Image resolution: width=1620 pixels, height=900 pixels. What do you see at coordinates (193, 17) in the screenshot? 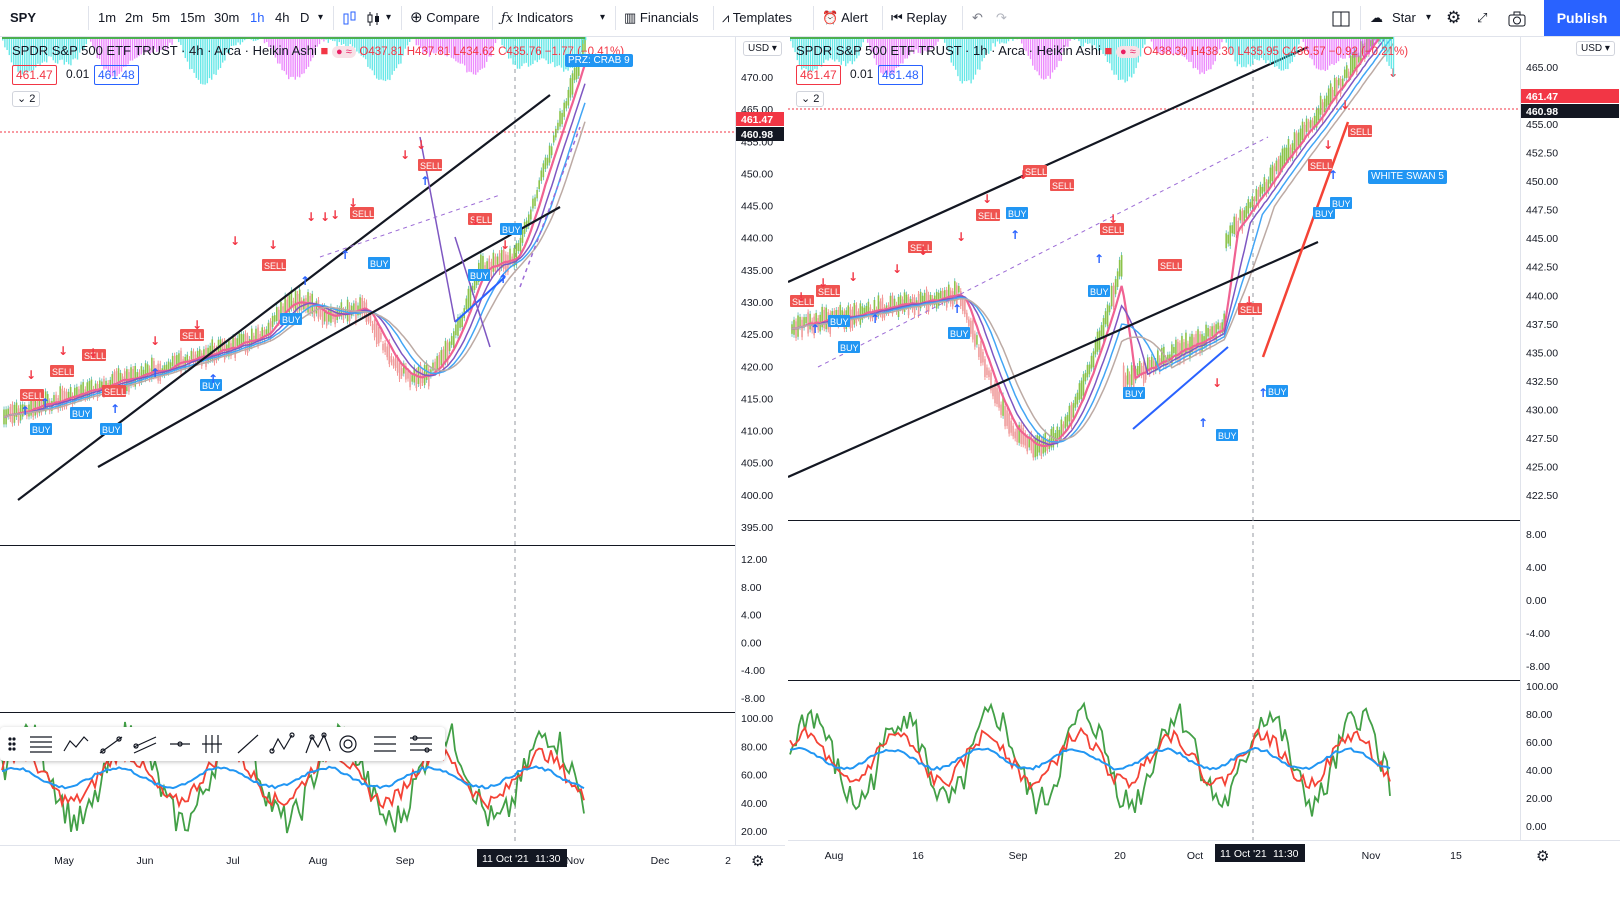
I see `interval-15m: 15m` at bounding box center [193, 17].